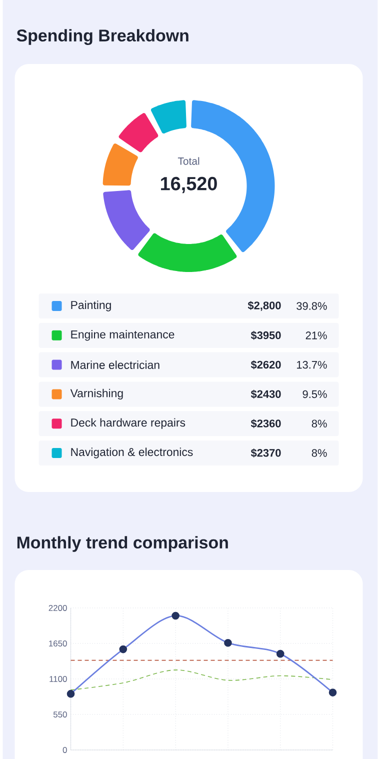 The height and width of the screenshot is (759, 378). Describe the element at coordinates (59, 679) in the screenshot. I see `y-tick-label: 1100` at that location.